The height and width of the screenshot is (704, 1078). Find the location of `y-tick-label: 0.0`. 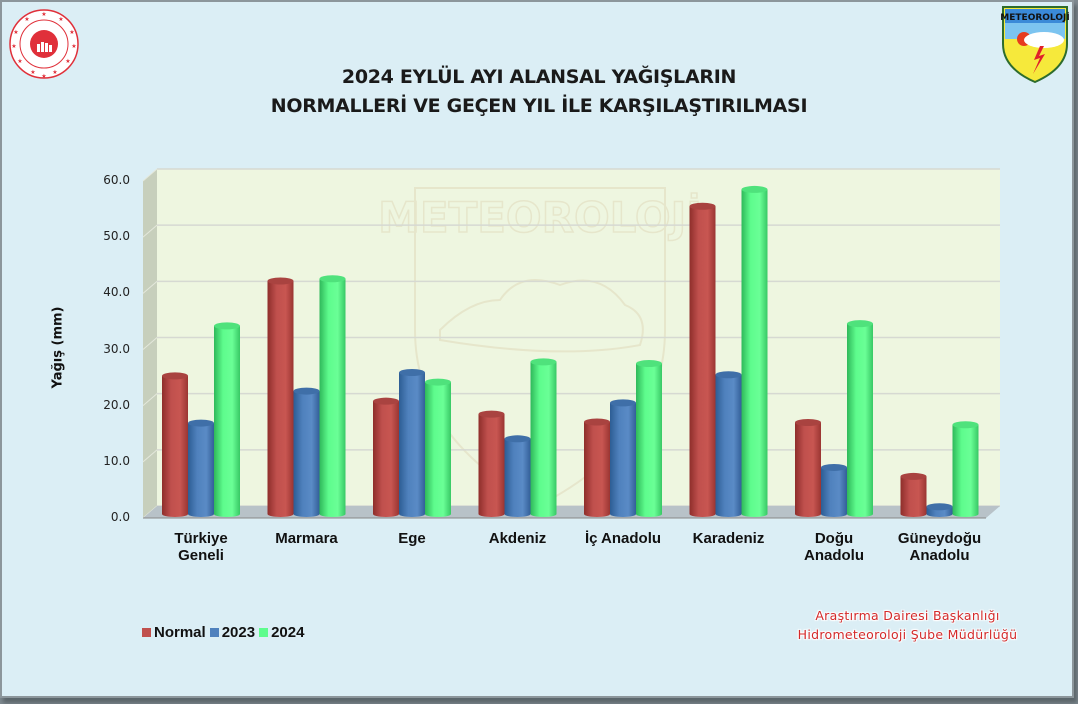

y-tick-label: 0.0 is located at coordinates (120, 517).